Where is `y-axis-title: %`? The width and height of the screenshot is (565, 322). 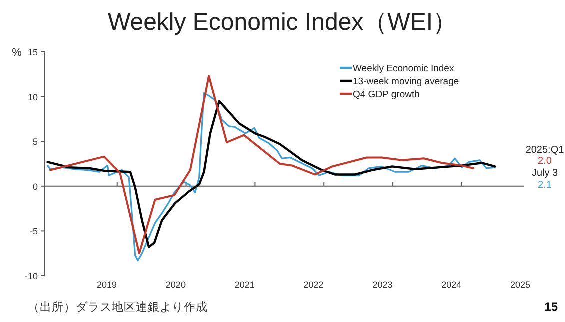
y-axis-title: % is located at coordinates (17, 53).